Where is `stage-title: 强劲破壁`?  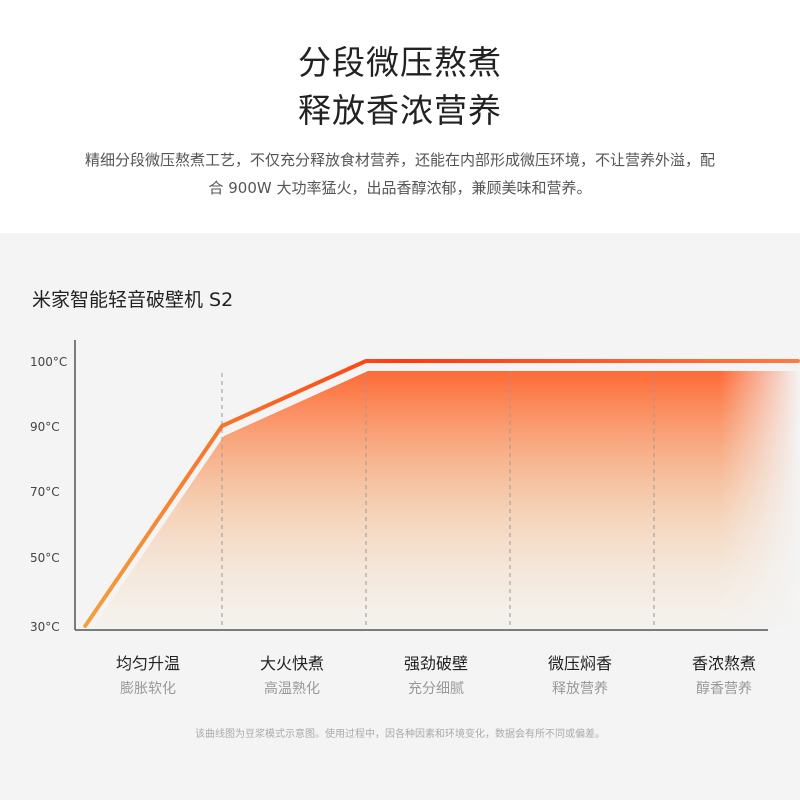
stage-title: 强劲破壁 is located at coordinates (435, 663).